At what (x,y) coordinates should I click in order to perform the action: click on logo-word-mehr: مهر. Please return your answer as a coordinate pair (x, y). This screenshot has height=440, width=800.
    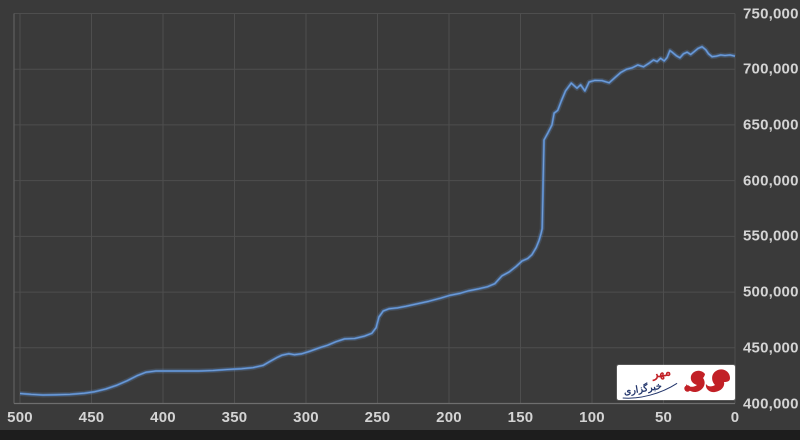
    Looking at the image, I should click on (661, 373).